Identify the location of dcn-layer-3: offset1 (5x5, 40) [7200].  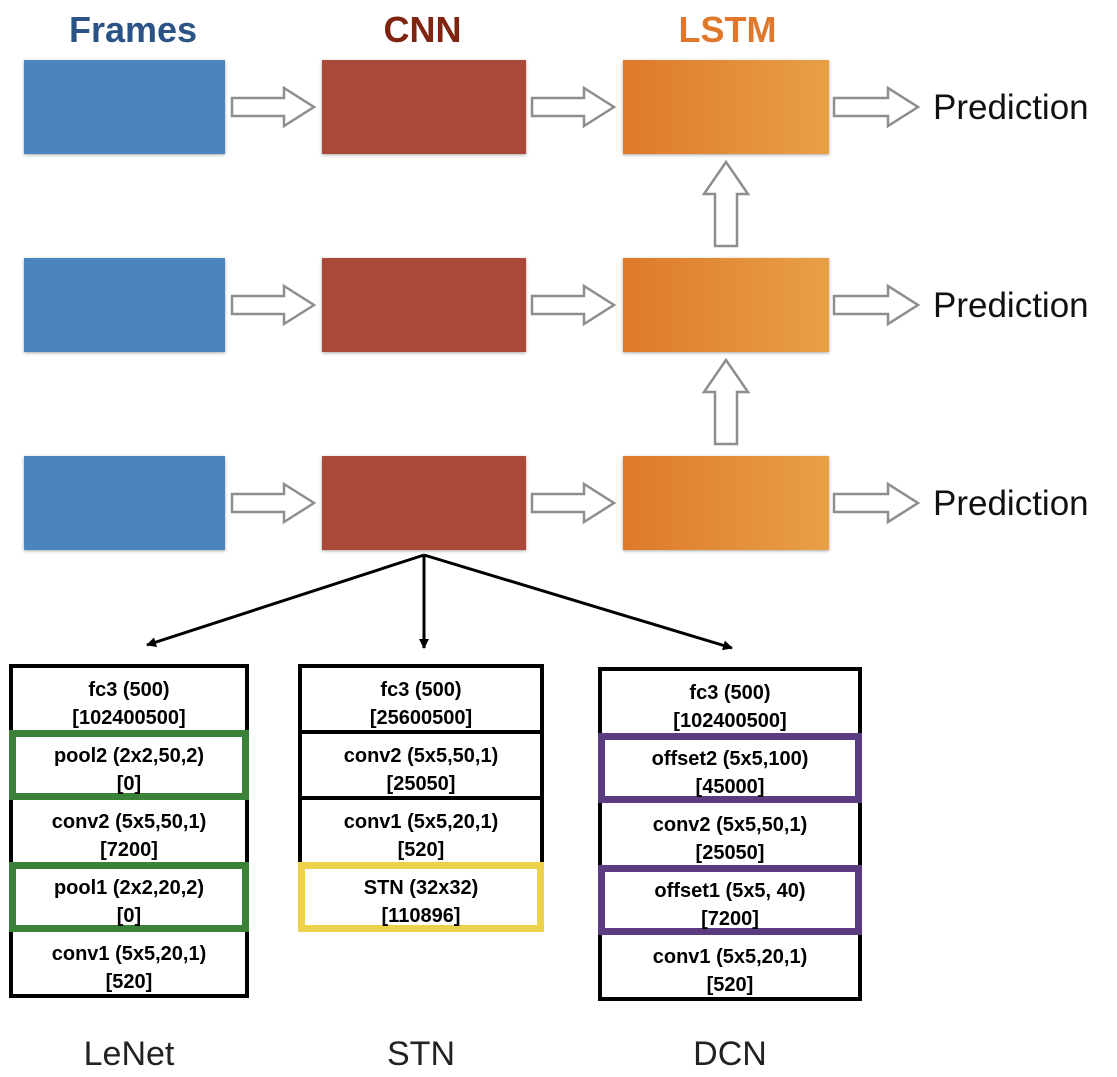
(730, 900).